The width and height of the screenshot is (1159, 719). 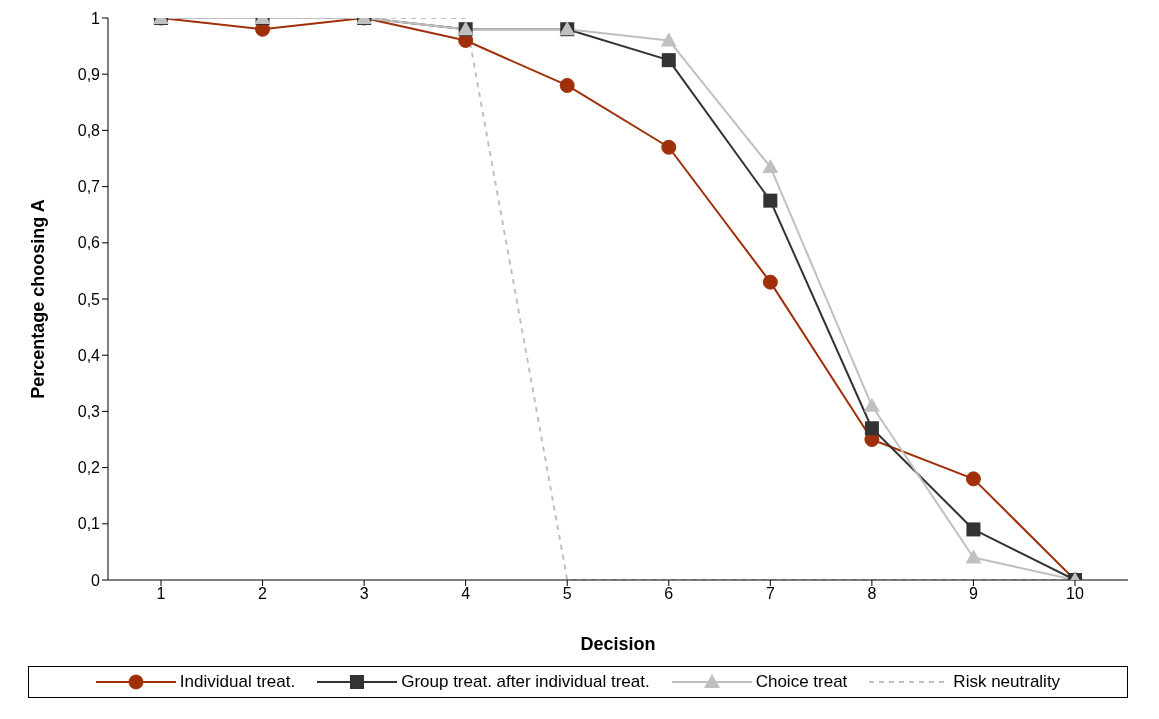 I want to click on y-tick-label: 0,3, so click(x=89, y=412).